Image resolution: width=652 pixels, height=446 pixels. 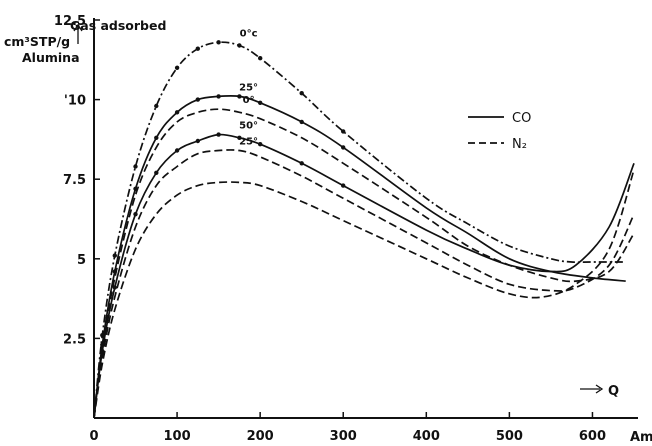 What do you see at coordinates (426, 436) in the screenshot?
I see `x-tick-label: 400` at bounding box center [426, 436].